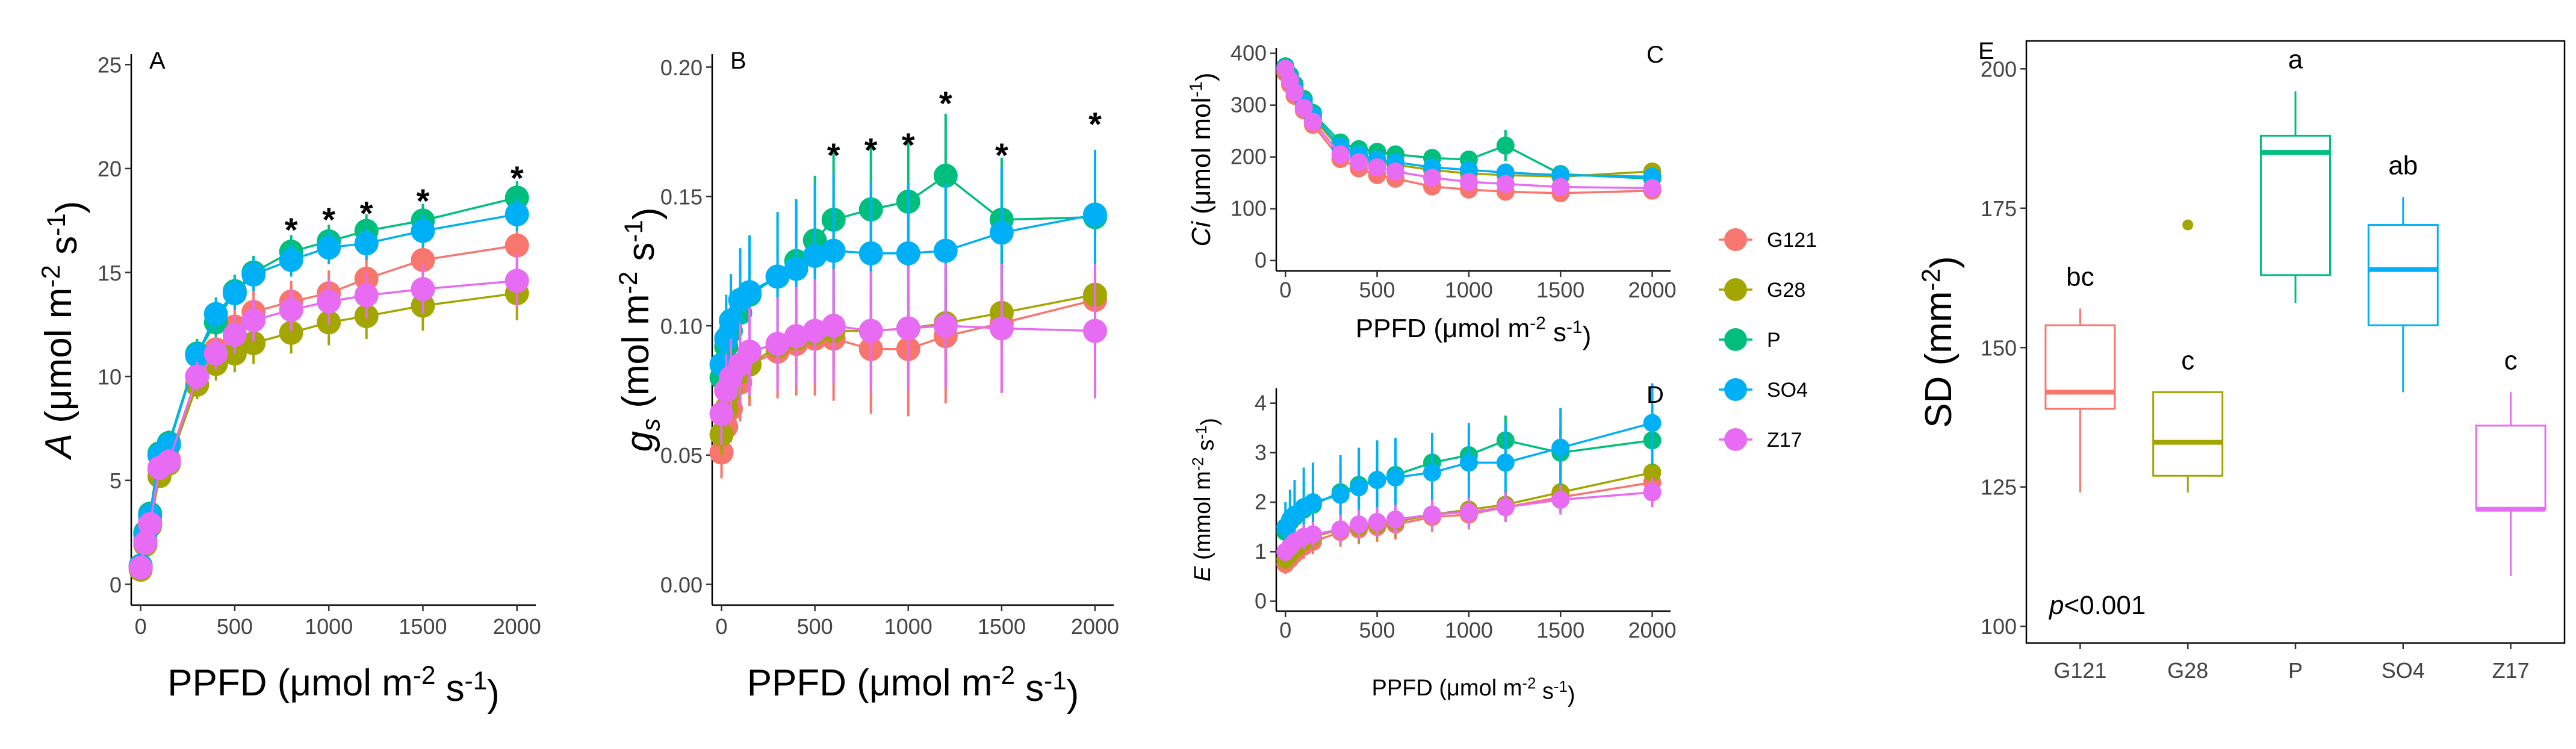  I want to click on box-so4: ab, so click(2403, 272).